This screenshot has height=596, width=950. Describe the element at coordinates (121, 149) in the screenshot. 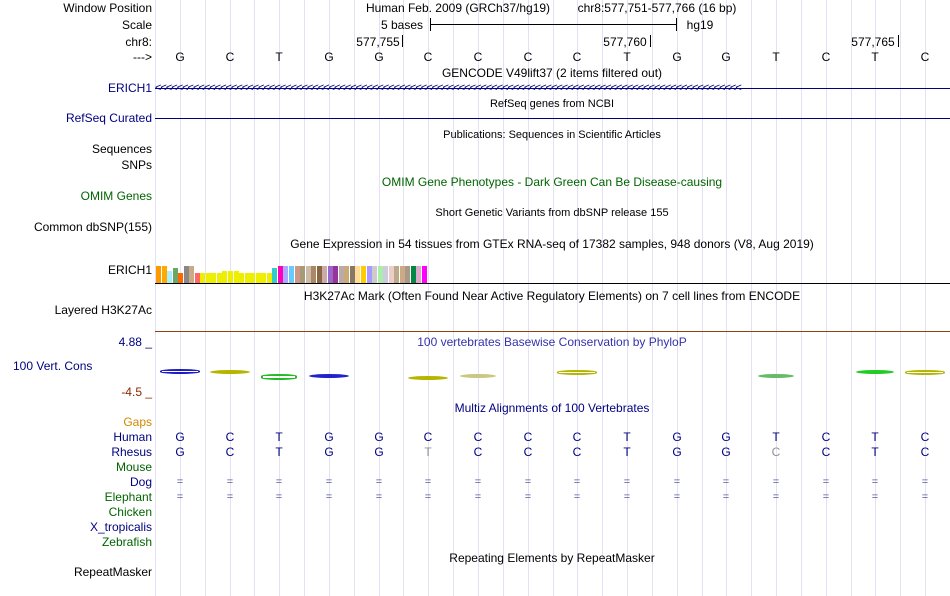

I see `publications-sequences-label: Sequences` at that location.